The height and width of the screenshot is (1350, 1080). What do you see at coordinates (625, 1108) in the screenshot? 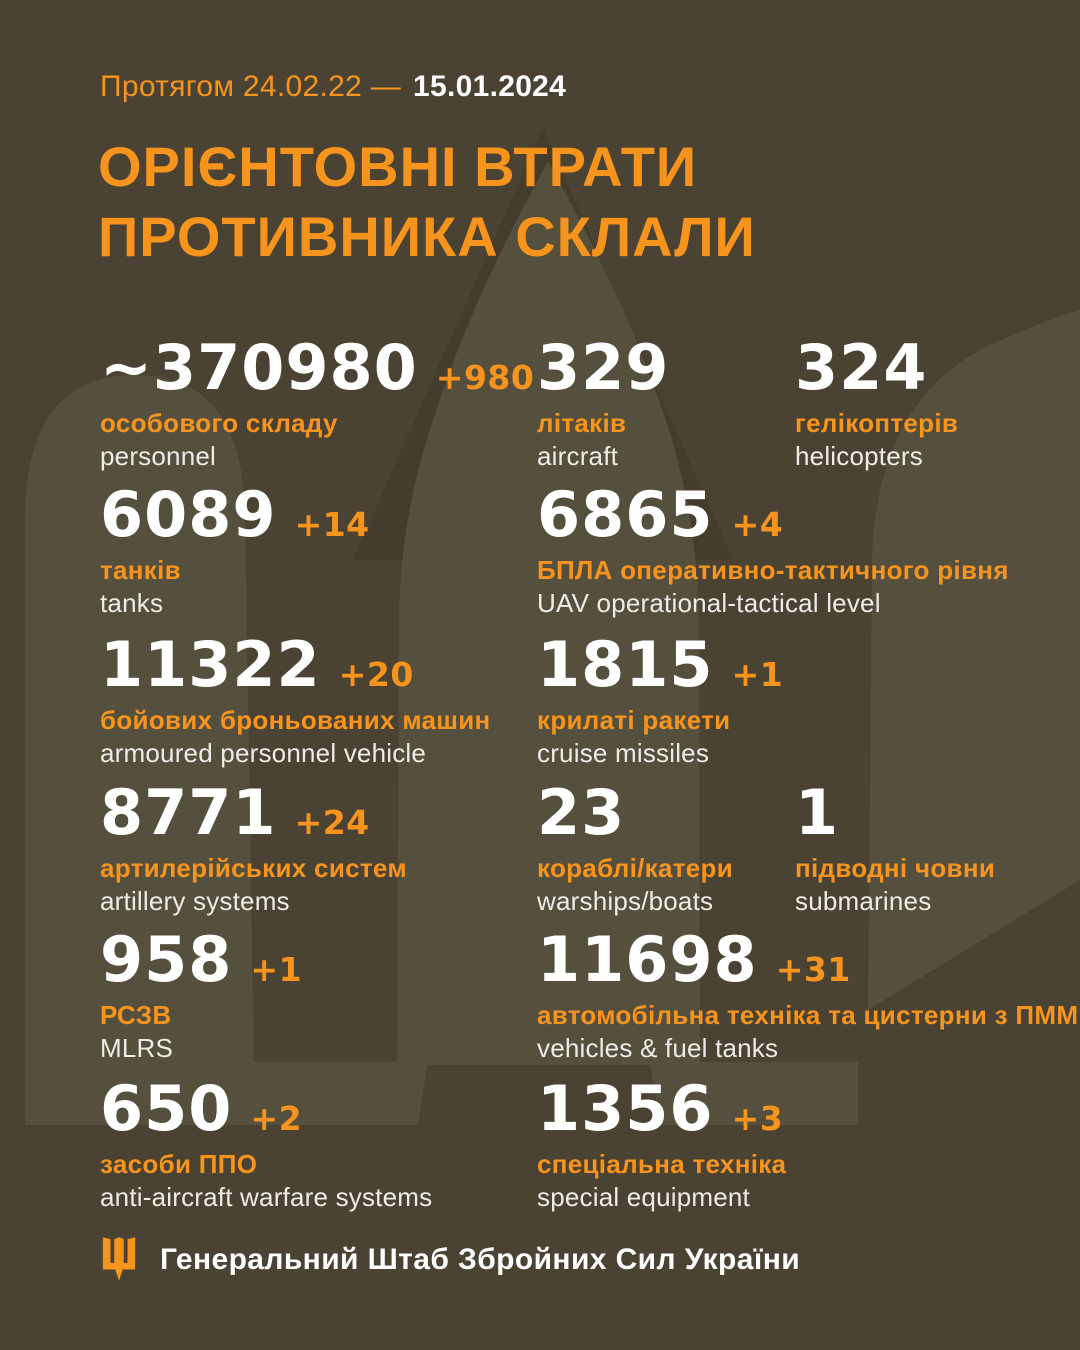
I see `stat-value: 1356` at bounding box center [625, 1108].